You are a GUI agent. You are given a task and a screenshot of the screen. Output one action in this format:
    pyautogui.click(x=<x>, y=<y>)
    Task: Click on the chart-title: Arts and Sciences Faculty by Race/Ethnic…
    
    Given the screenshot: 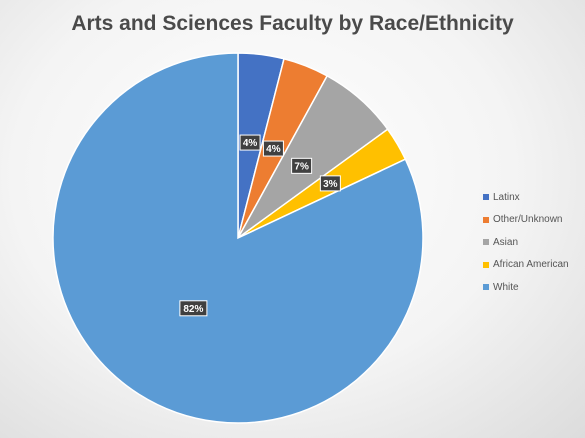 What is the action you would take?
    pyautogui.click(x=292, y=23)
    